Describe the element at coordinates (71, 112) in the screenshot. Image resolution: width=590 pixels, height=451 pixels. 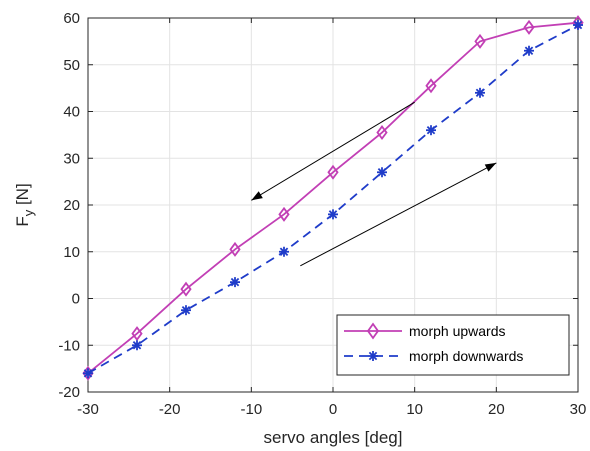
I see `y-tick-label: 40` at that location.